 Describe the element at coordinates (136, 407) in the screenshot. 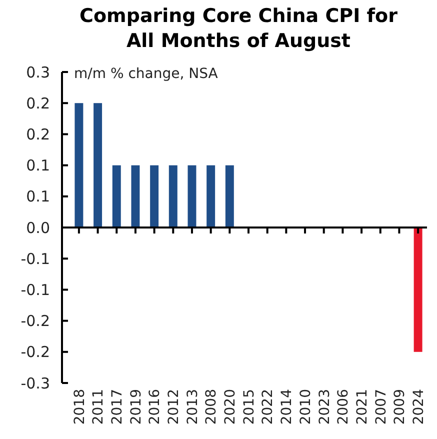

I see `x-tick-label: 2019` at that location.